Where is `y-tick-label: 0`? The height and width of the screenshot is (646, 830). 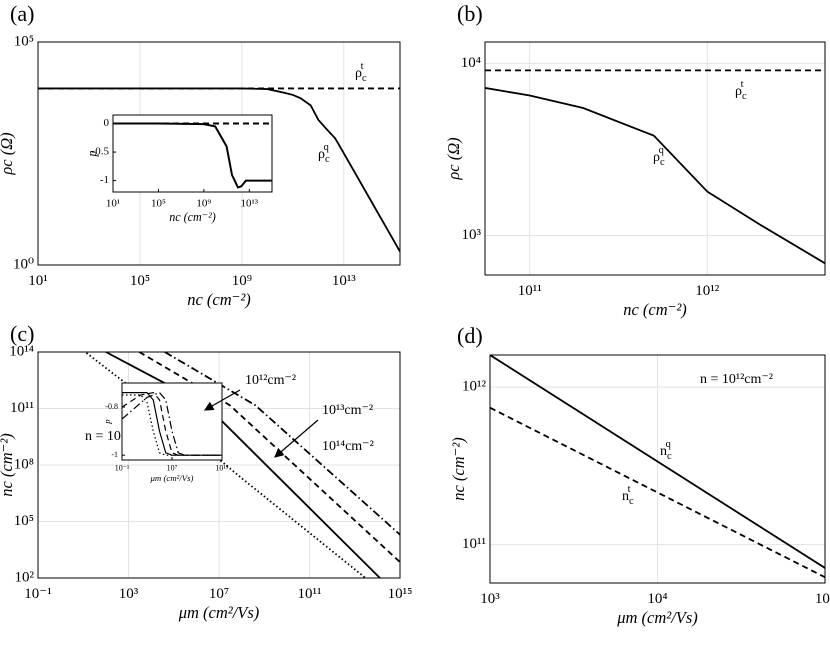 y-tick-label: 0 is located at coordinates (107, 123).